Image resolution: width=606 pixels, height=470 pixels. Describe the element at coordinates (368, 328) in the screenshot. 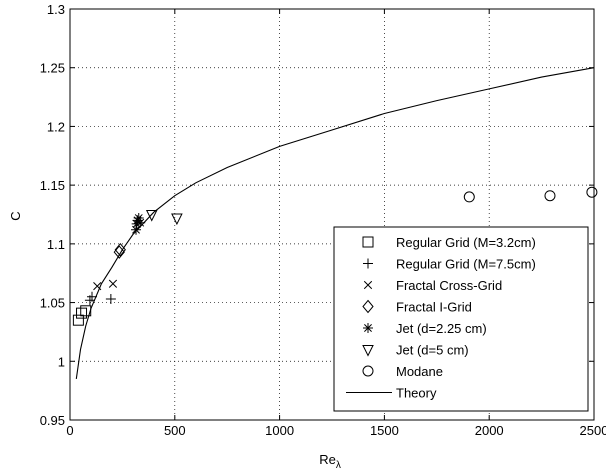

I see `legend-marker-jet-d-2-25-cm` at that location.